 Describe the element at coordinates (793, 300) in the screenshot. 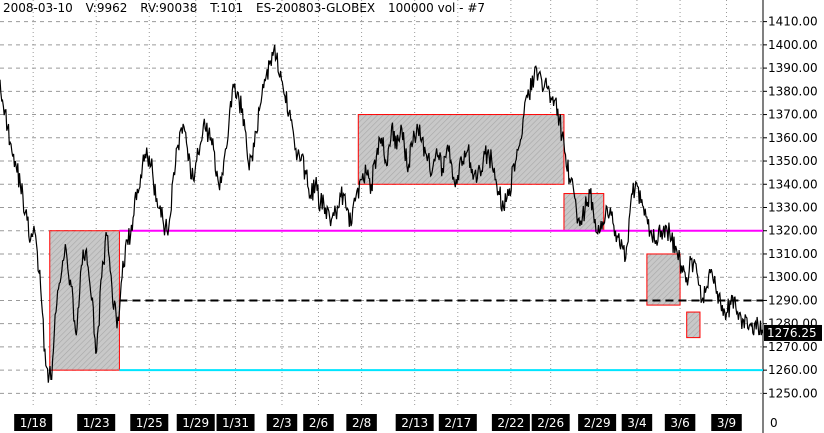

I see `y-tick-label: 1290.00` at that location.